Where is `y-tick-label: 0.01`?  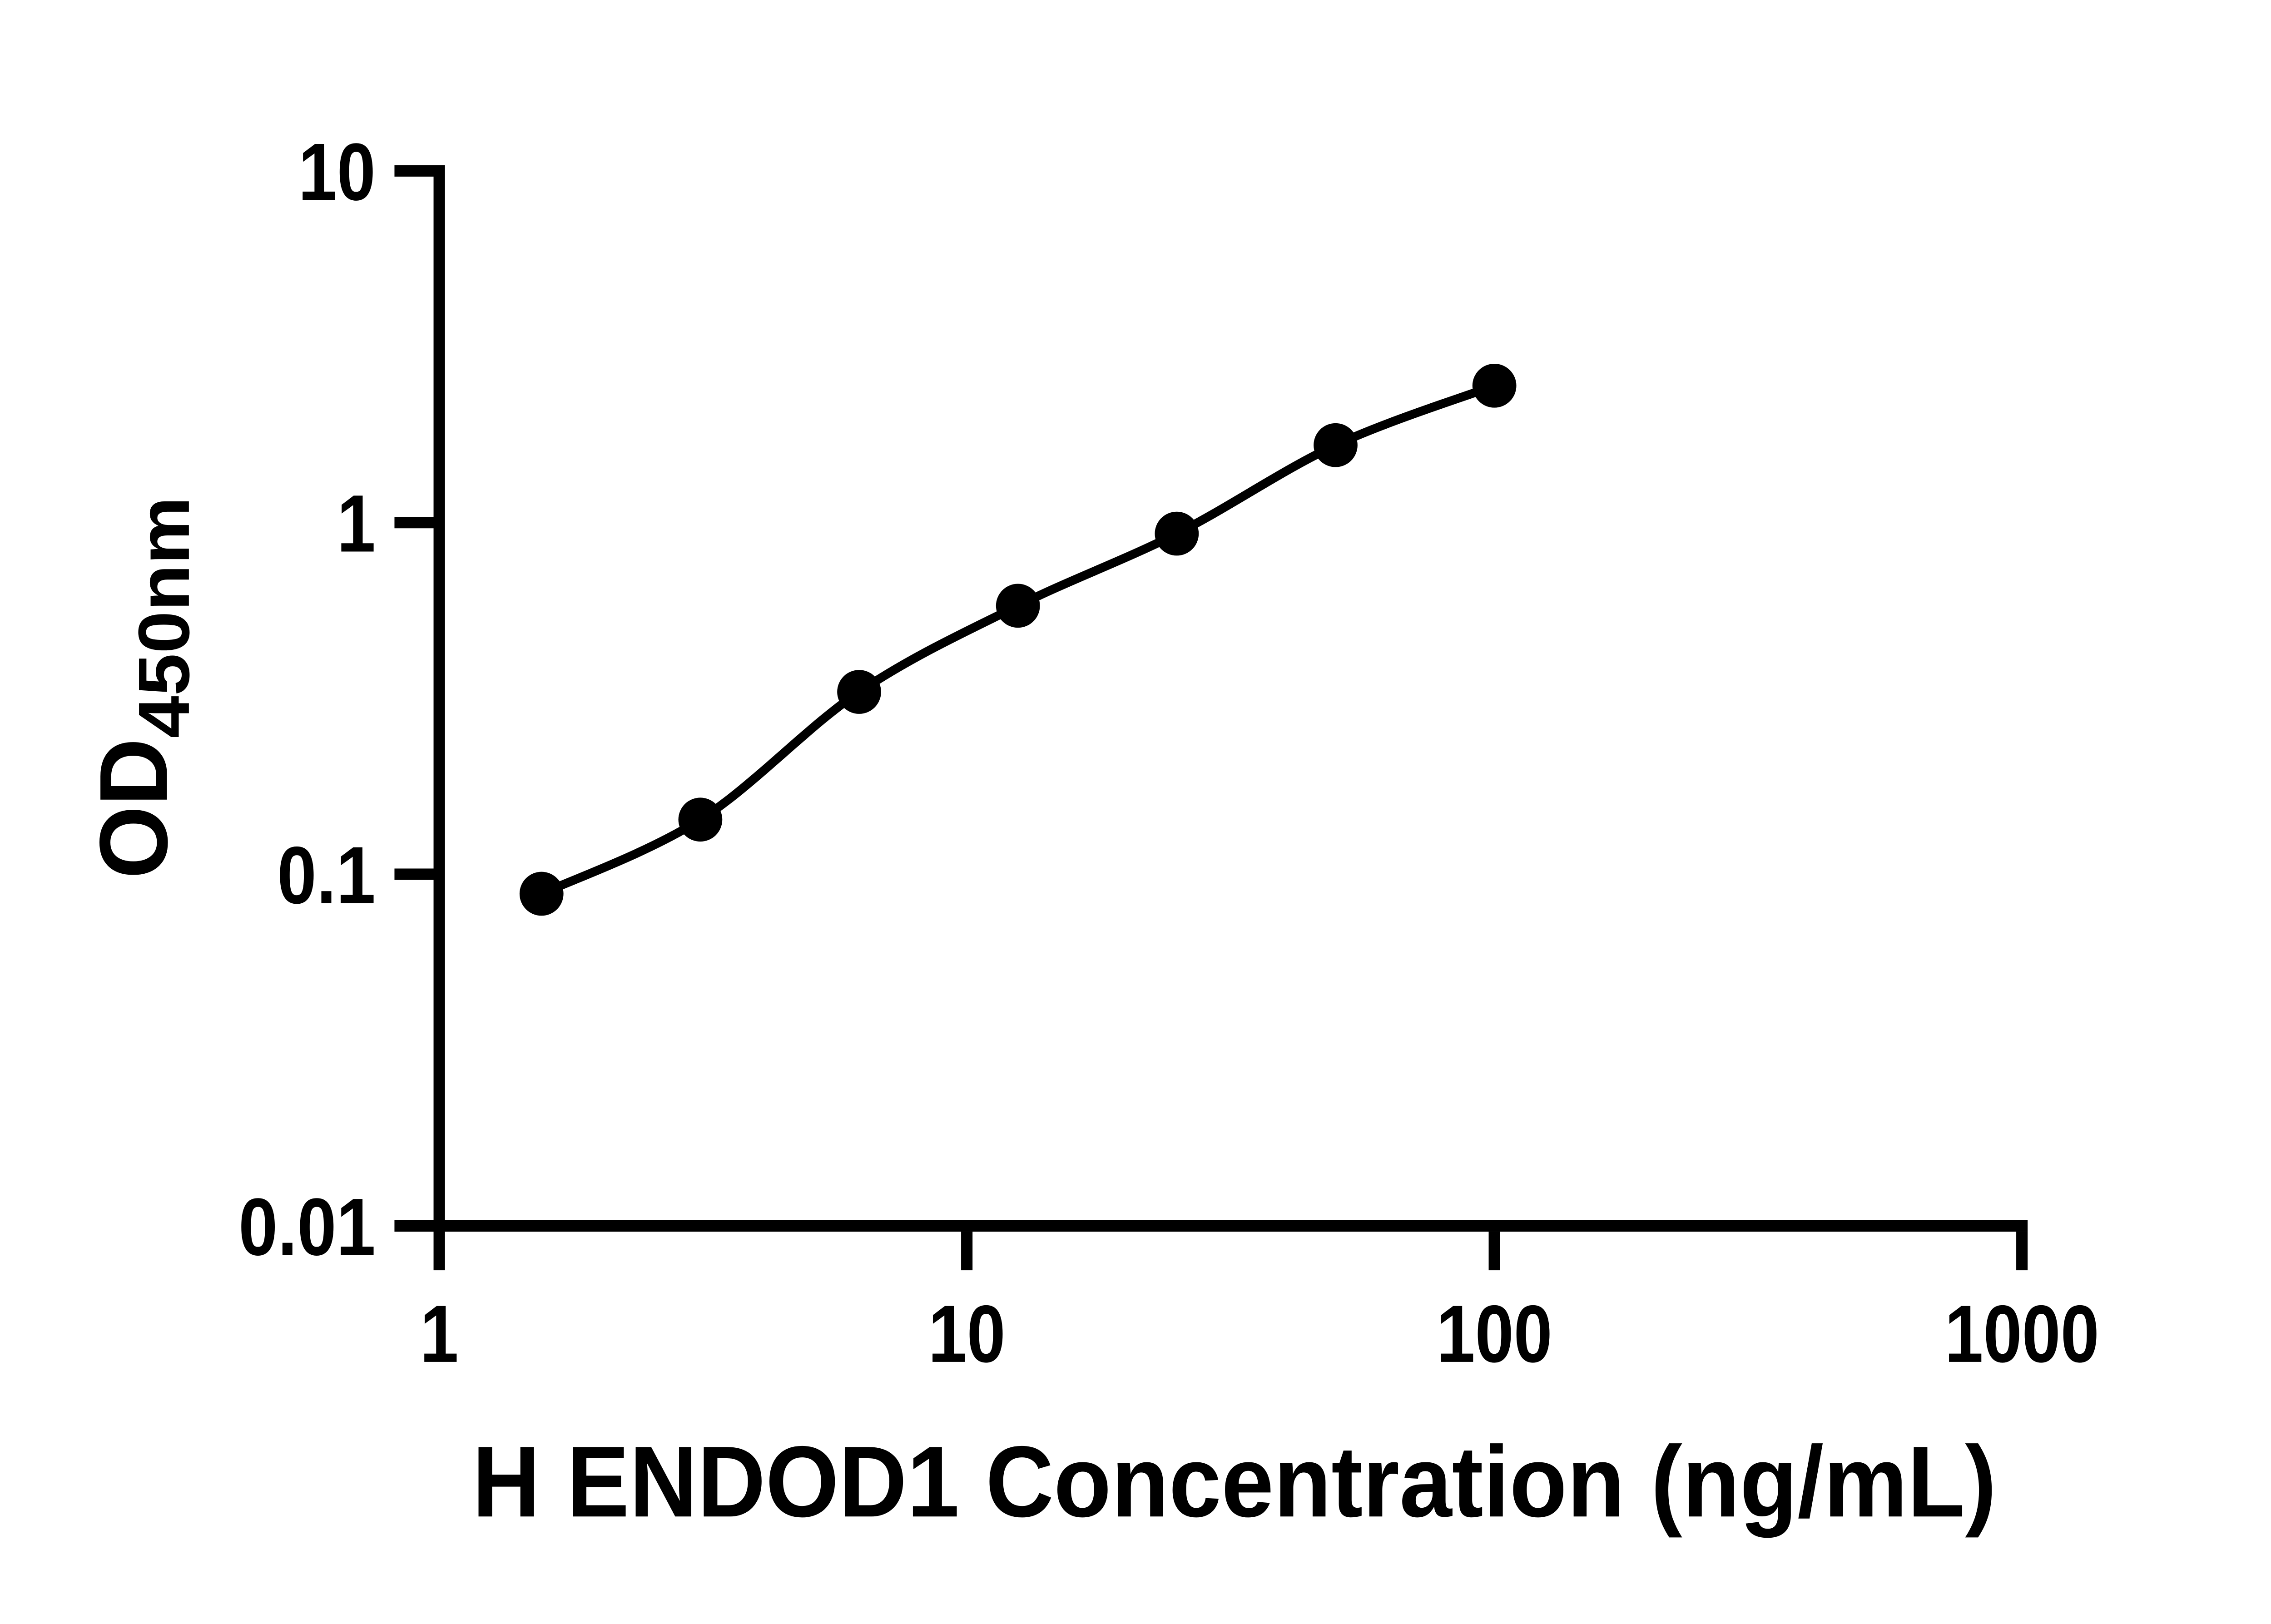
y-tick-label: 0.01 is located at coordinates (307, 1226).